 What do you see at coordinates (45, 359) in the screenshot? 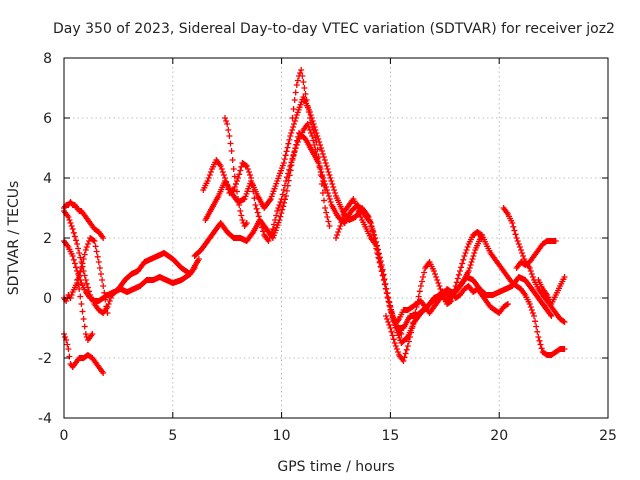
I see `y-tick-label: -2` at bounding box center [45, 359].